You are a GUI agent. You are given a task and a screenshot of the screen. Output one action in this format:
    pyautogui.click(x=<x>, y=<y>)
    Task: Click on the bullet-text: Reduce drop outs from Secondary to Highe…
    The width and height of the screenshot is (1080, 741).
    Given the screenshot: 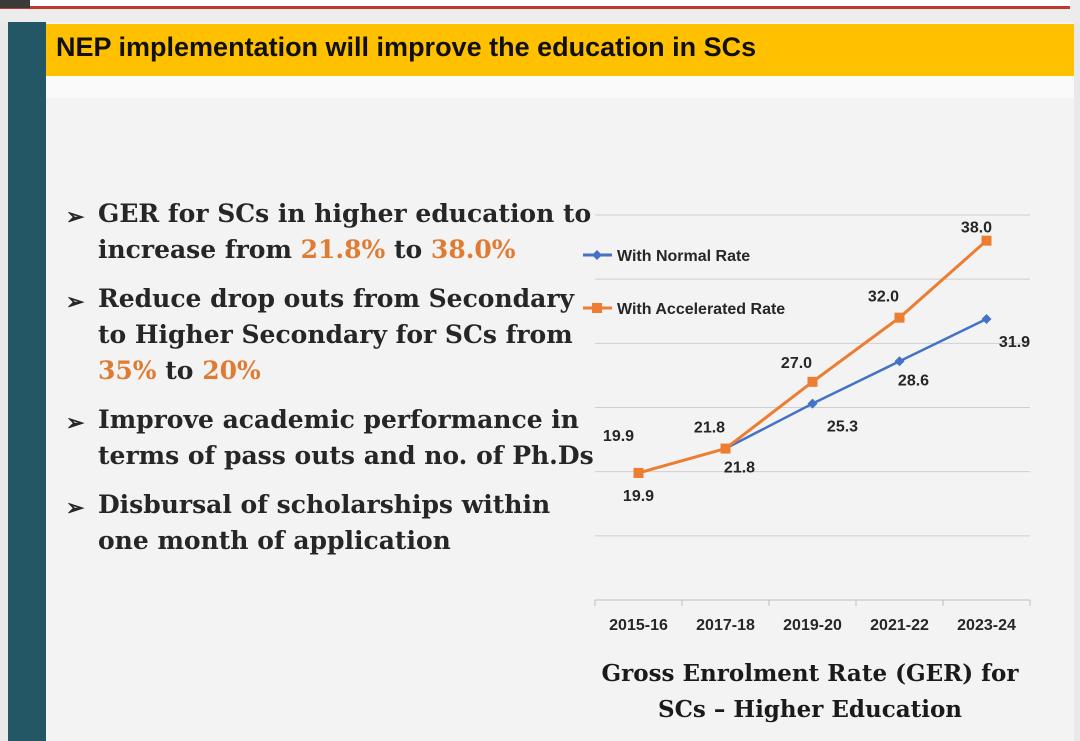 What is the action you would take?
    pyautogui.click(x=336, y=316)
    